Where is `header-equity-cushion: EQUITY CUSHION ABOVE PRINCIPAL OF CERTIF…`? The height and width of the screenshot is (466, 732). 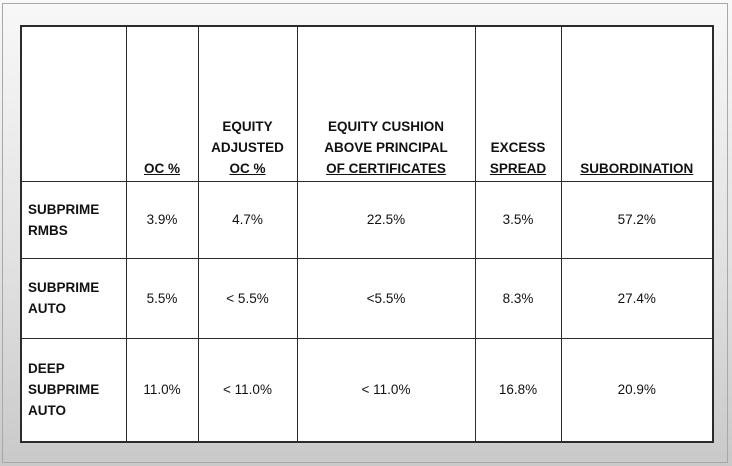 header-equity-cushion: EQUITY CUSHION ABOVE PRINCIPAL OF CERTIF… is located at coordinates (386, 103).